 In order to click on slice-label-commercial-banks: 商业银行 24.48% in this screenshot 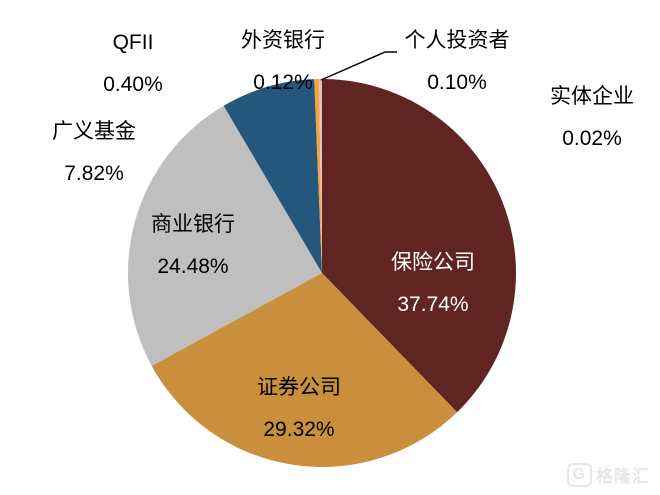, I will do `click(193, 246)`.